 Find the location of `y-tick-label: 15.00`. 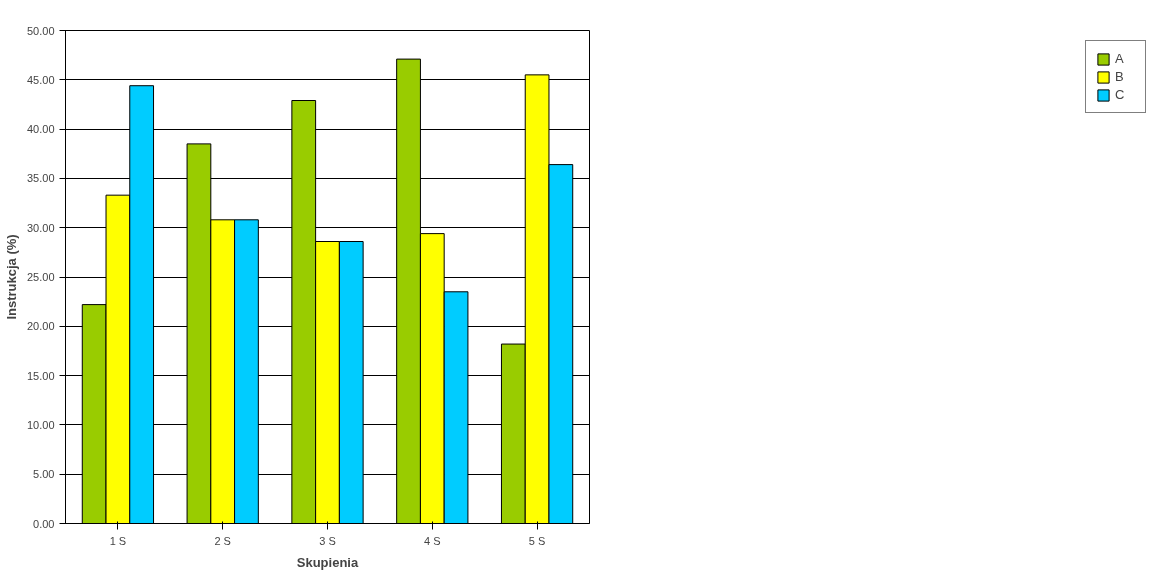

y-tick-label: 15.00 is located at coordinates (40, 375).